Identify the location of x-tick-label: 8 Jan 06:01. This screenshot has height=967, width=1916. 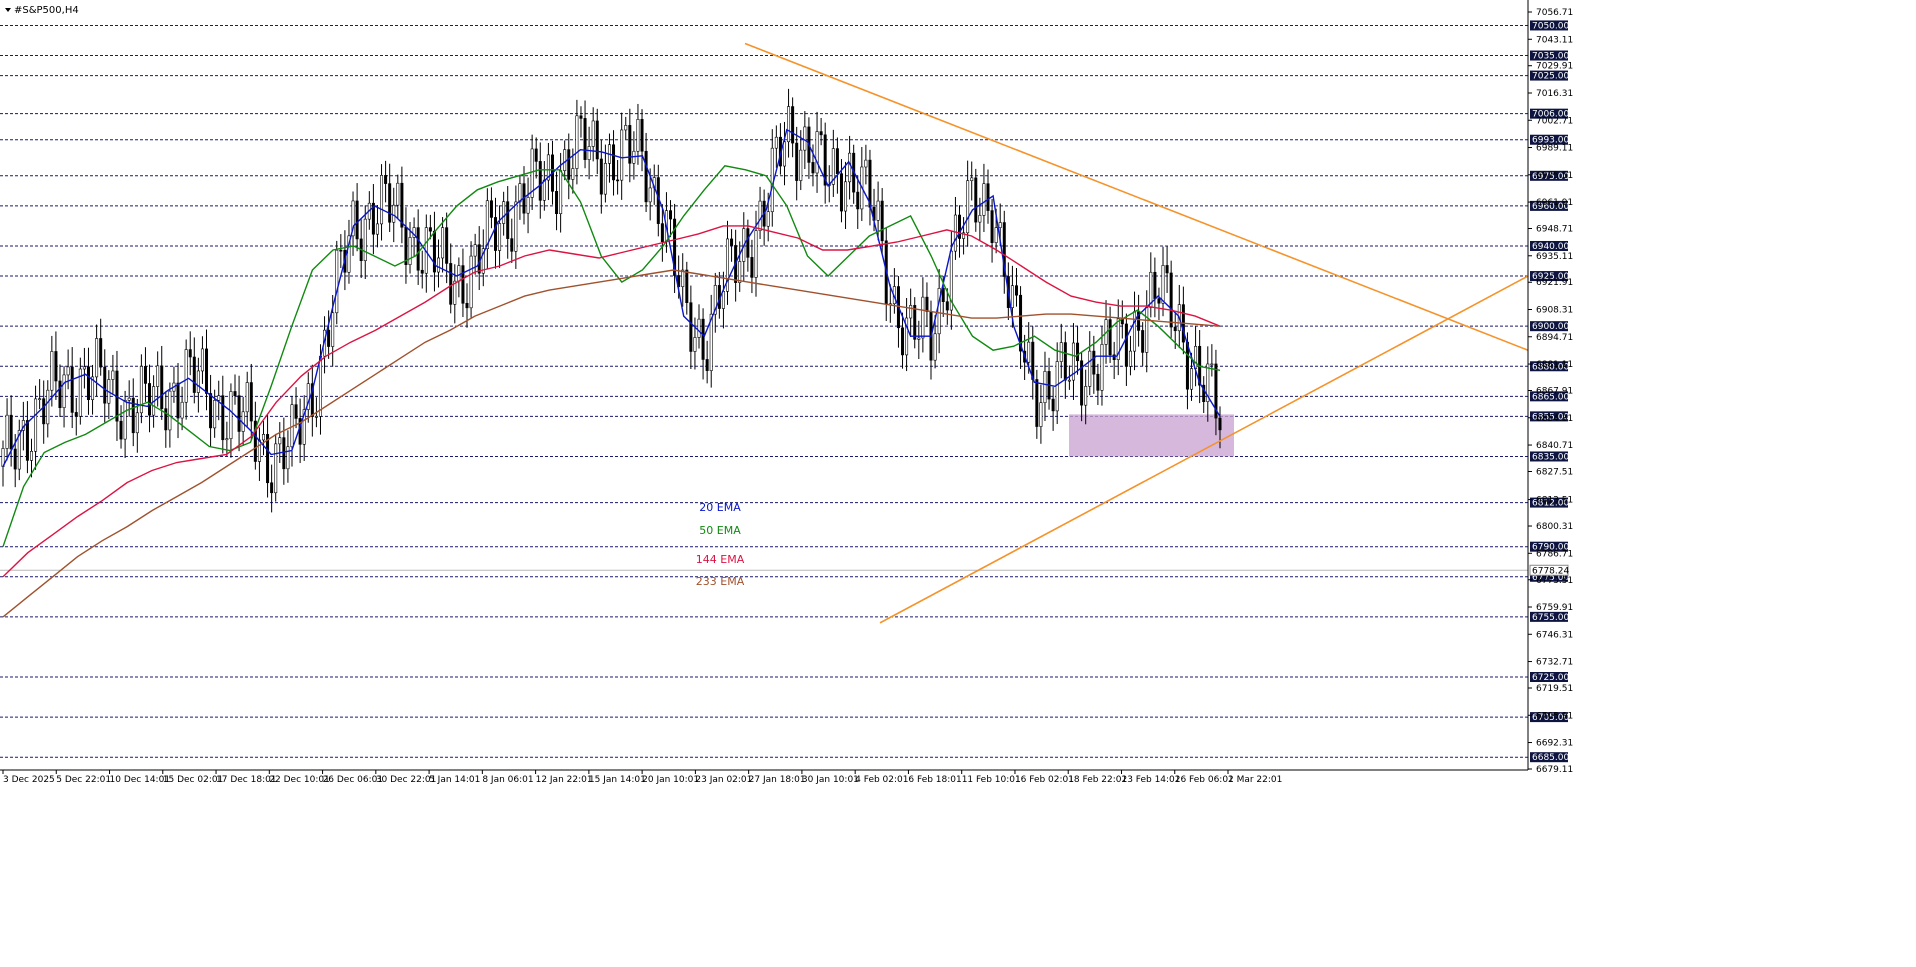
(507, 780).